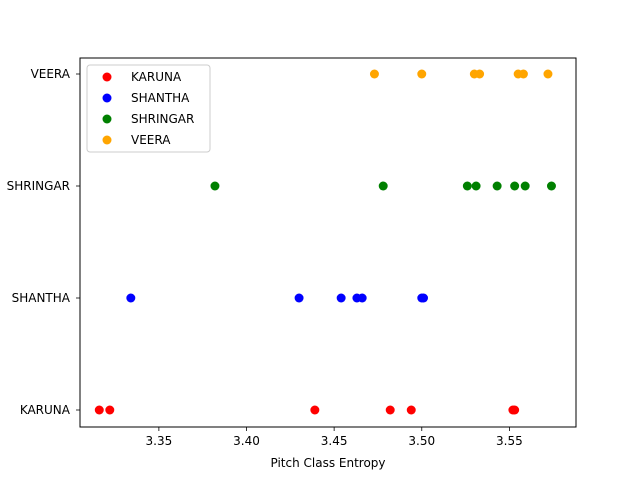  What do you see at coordinates (334, 441) in the screenshot?
I see `x-tick-label: 3.45` at bounding box center [334, 441].